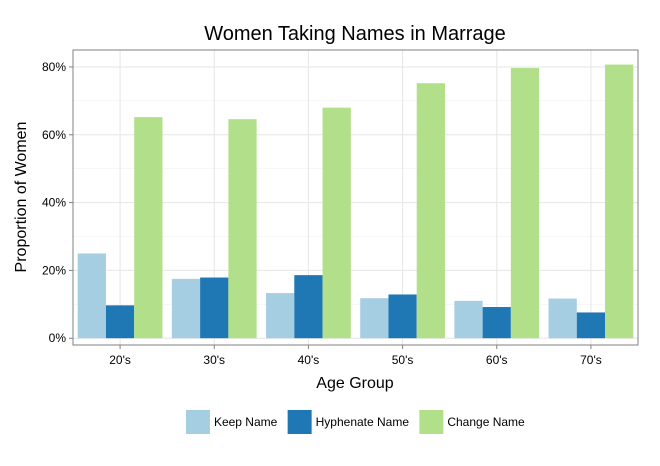 The height and width of the screenshot is (466, 660). What do you see at coordinates (197, 422) in the screenshot?
I see `legend-key-keep-name` at bounding box center [197, 422].